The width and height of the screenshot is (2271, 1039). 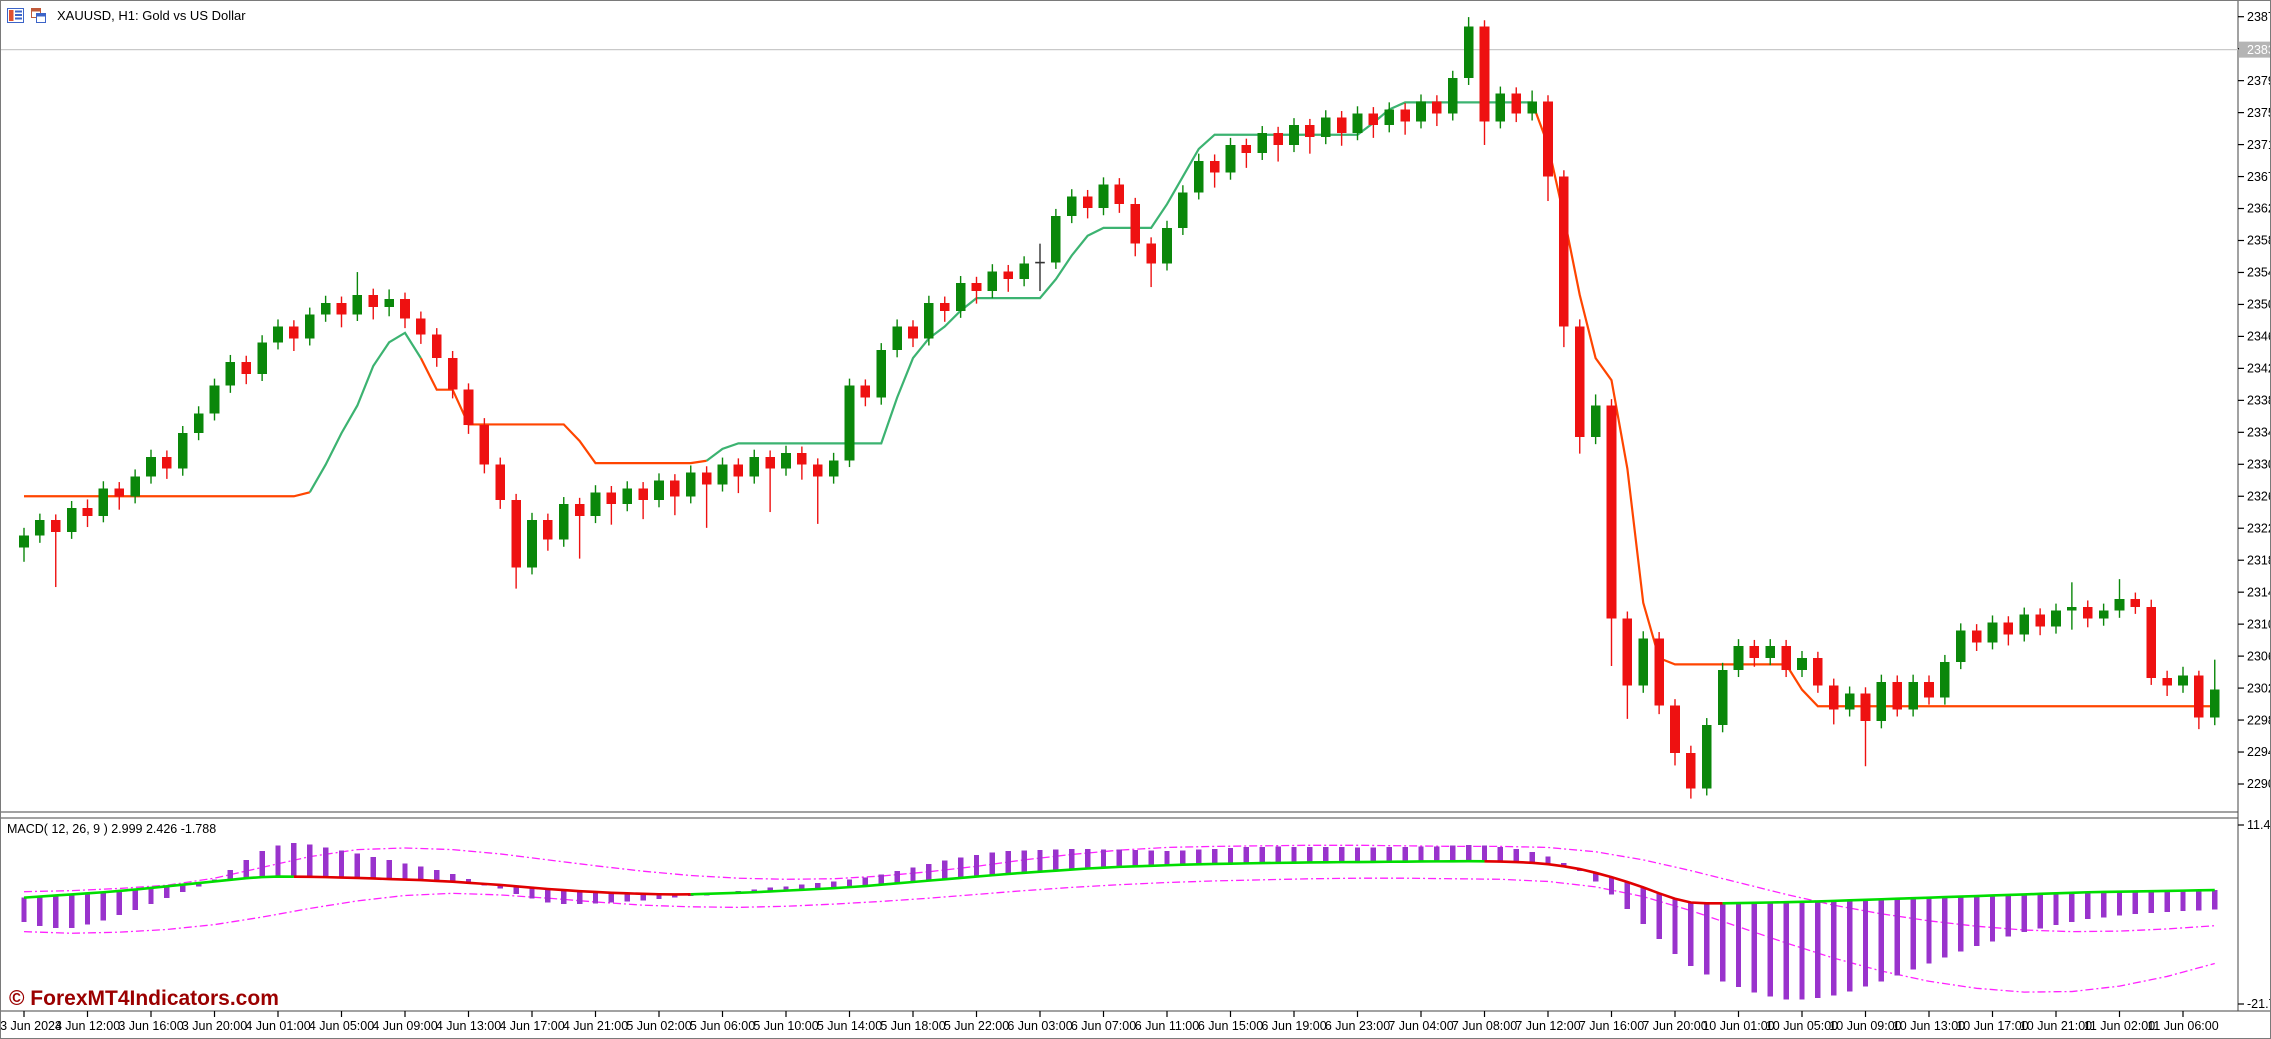 What do you see at coordinates (2119, 1026) in the screenshot?
I see `time-tick-label: 11 Jun 02:00` at bounding box center [2119, 1026].